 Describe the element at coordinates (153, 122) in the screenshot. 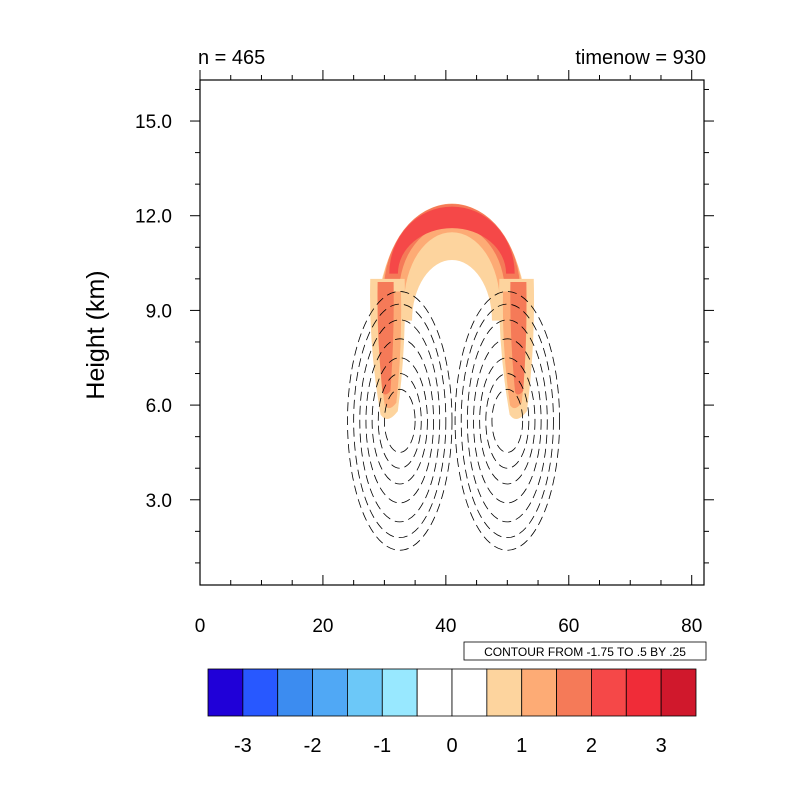

I see `y-tick-label: 15.0` at that location.